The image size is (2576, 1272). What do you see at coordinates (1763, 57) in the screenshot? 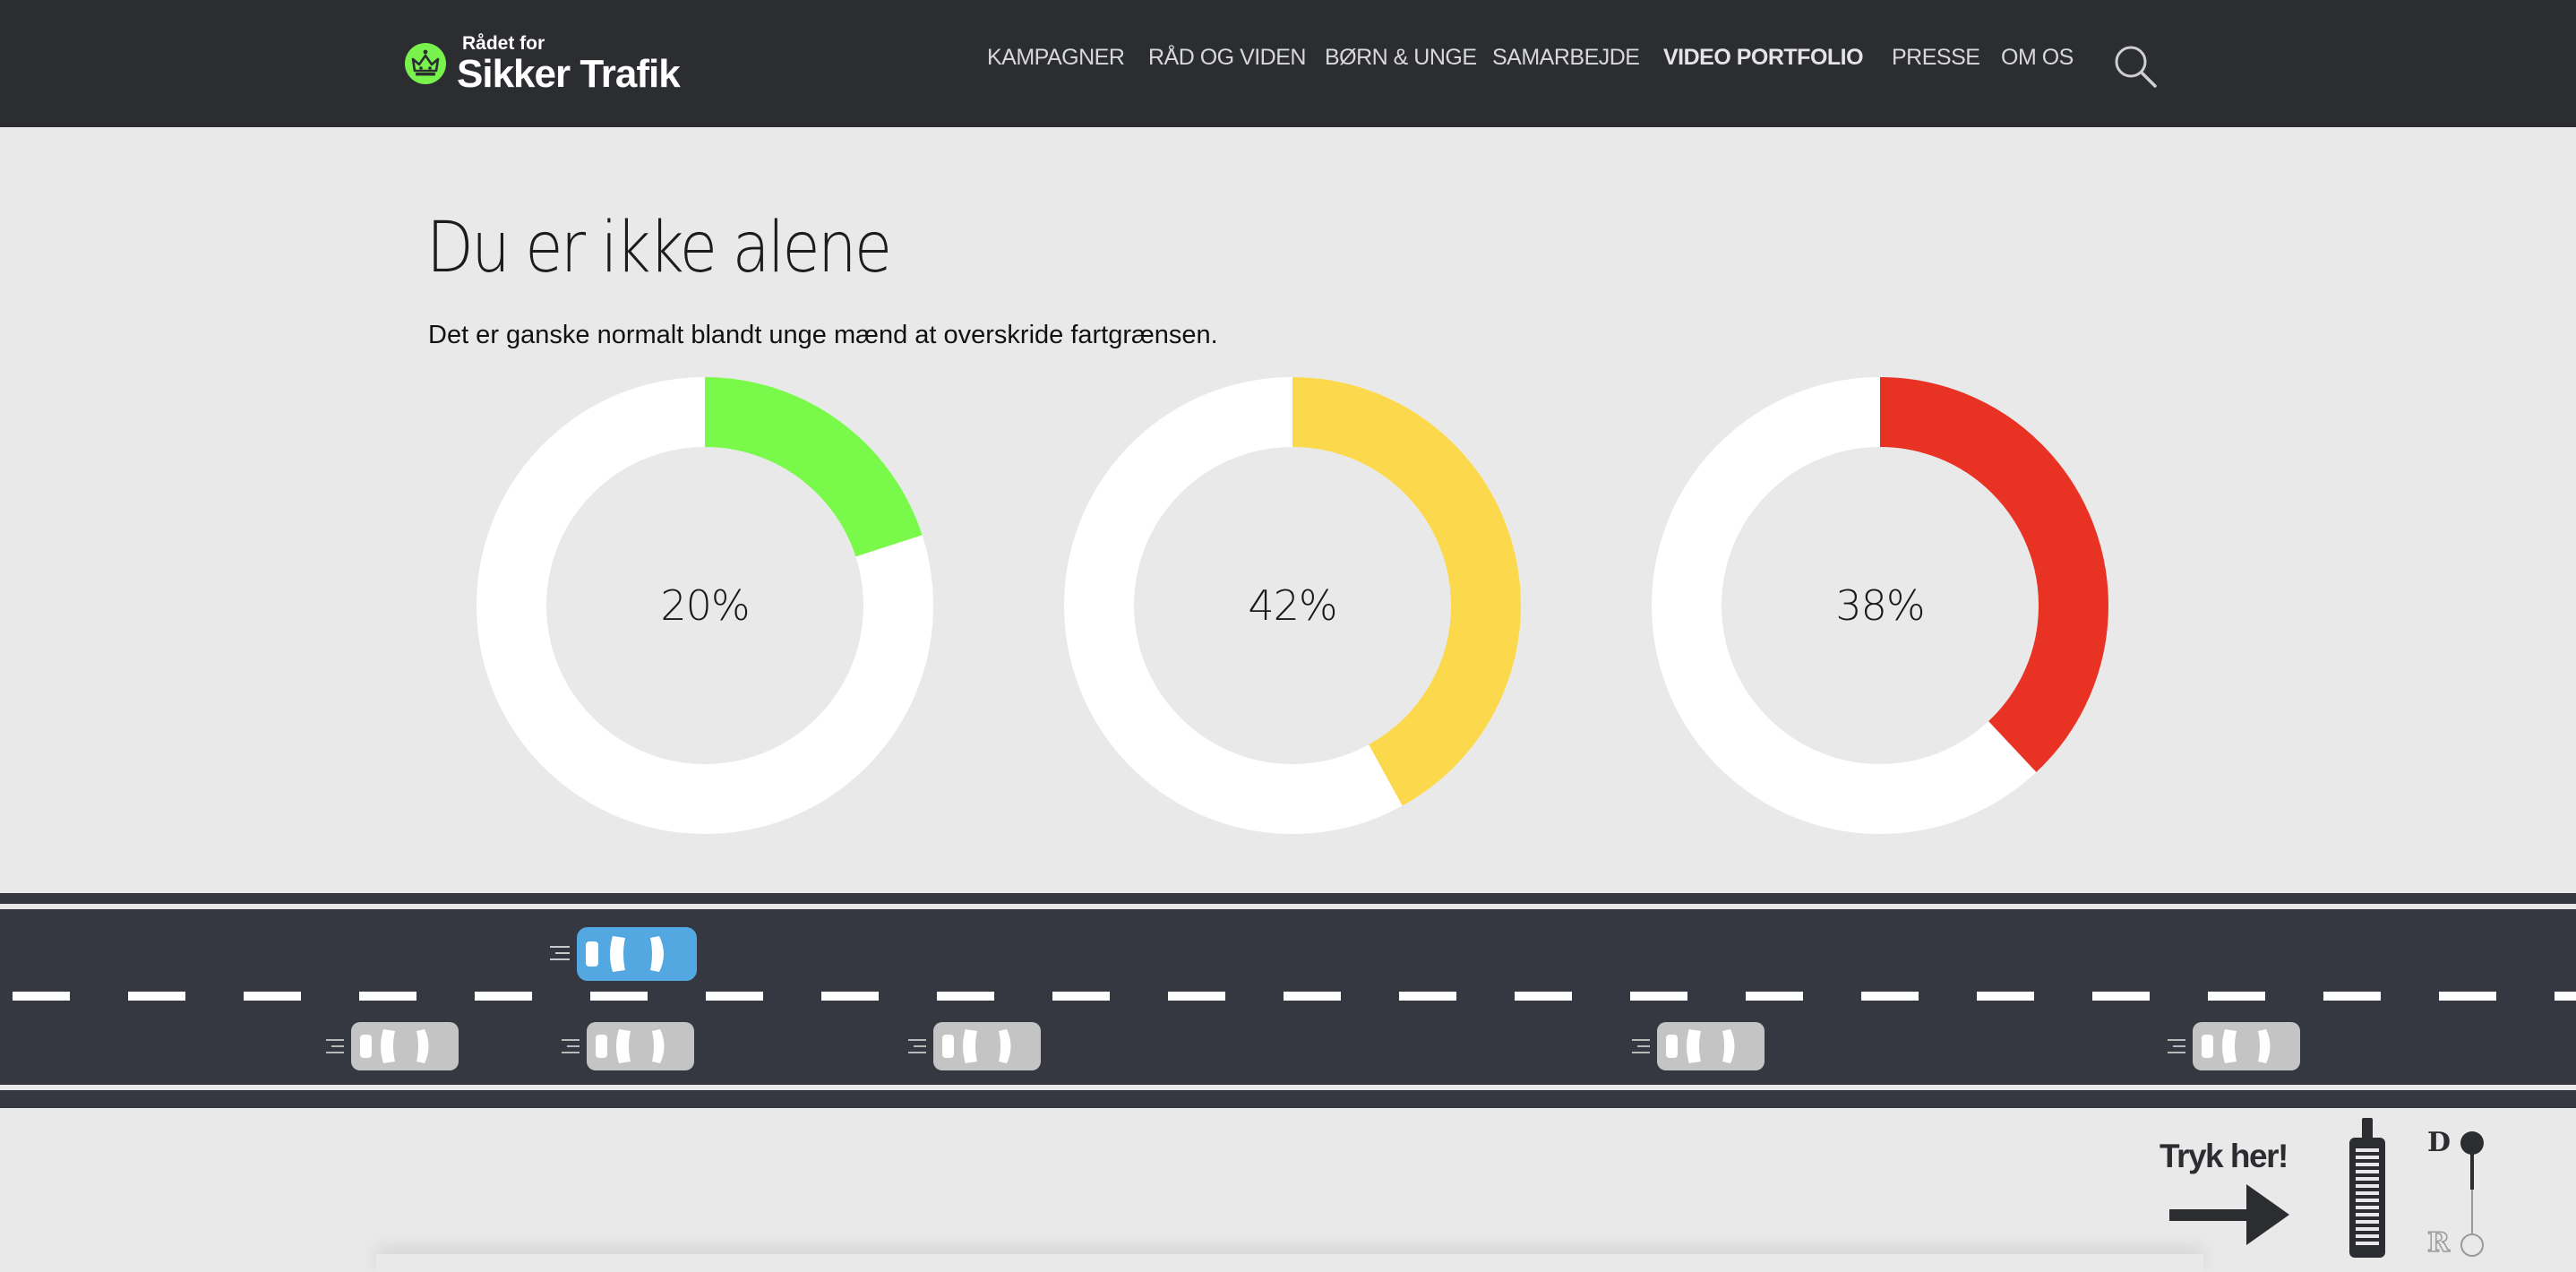
I see `nav-item-video-portfolio: VIDEO PORTFOLIO` at bounding box center [1763, 57].